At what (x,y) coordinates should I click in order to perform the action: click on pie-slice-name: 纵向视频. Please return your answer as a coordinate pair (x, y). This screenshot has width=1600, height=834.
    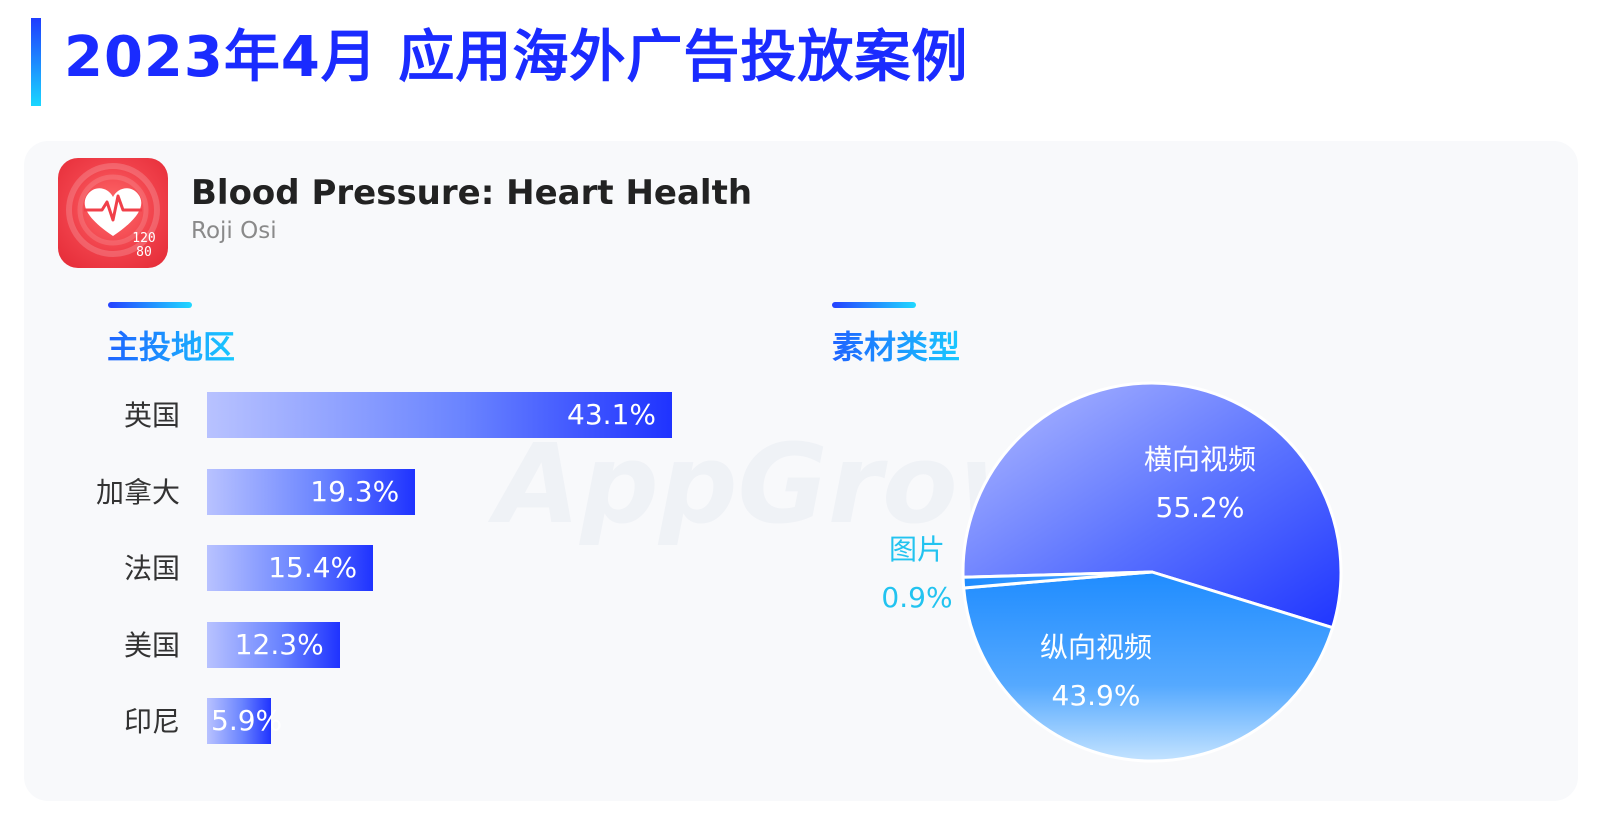
    Looking at the image, I should click on (1095, 647).